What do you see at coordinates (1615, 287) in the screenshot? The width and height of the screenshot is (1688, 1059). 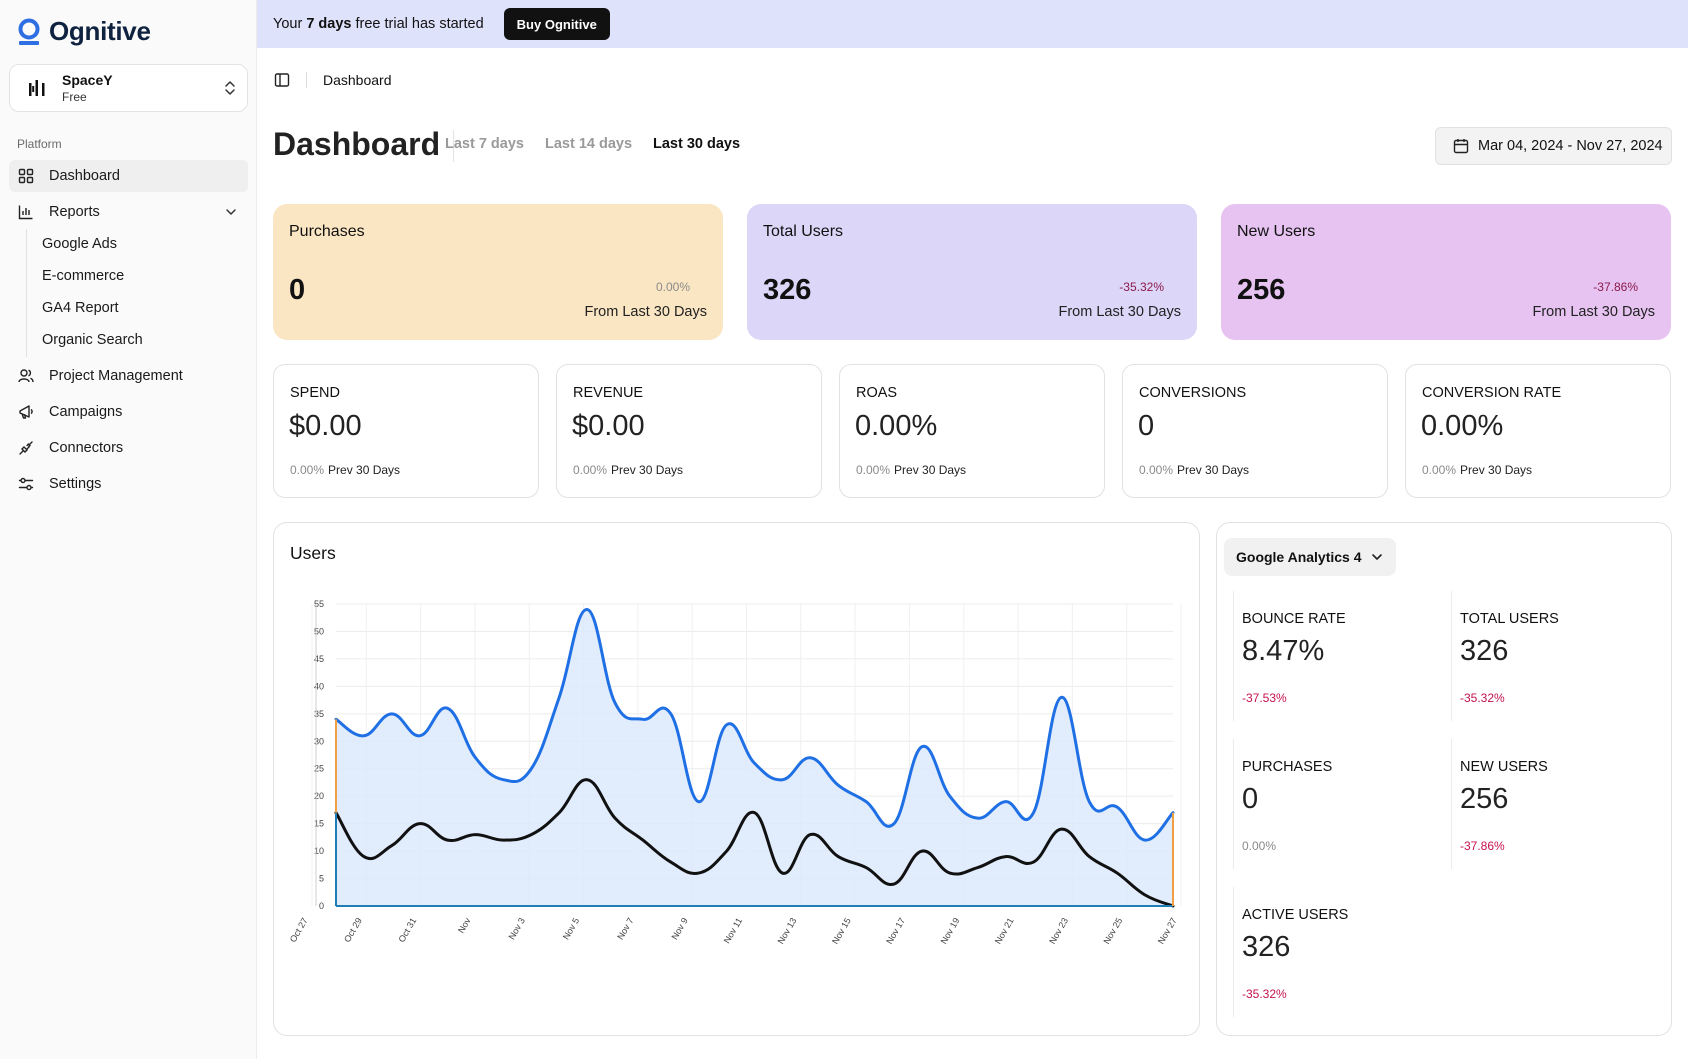 I see `kpi-delta: -37.86%` at bounding box center [1615, 287].